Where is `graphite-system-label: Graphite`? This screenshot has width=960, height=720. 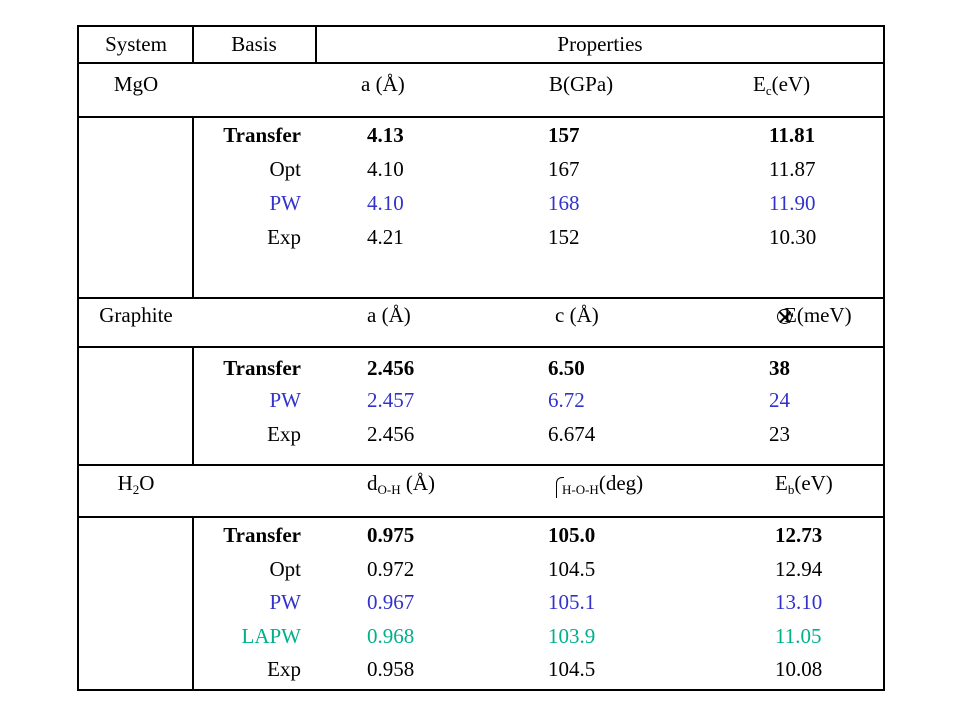 graphite-system-label: Graphite is located at coordinates (136, 315).